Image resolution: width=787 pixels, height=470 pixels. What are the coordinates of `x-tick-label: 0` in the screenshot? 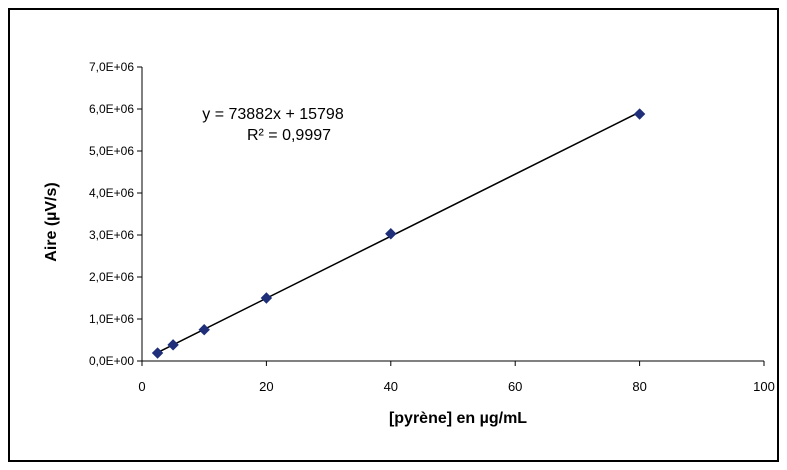 It's located at (141, 386).